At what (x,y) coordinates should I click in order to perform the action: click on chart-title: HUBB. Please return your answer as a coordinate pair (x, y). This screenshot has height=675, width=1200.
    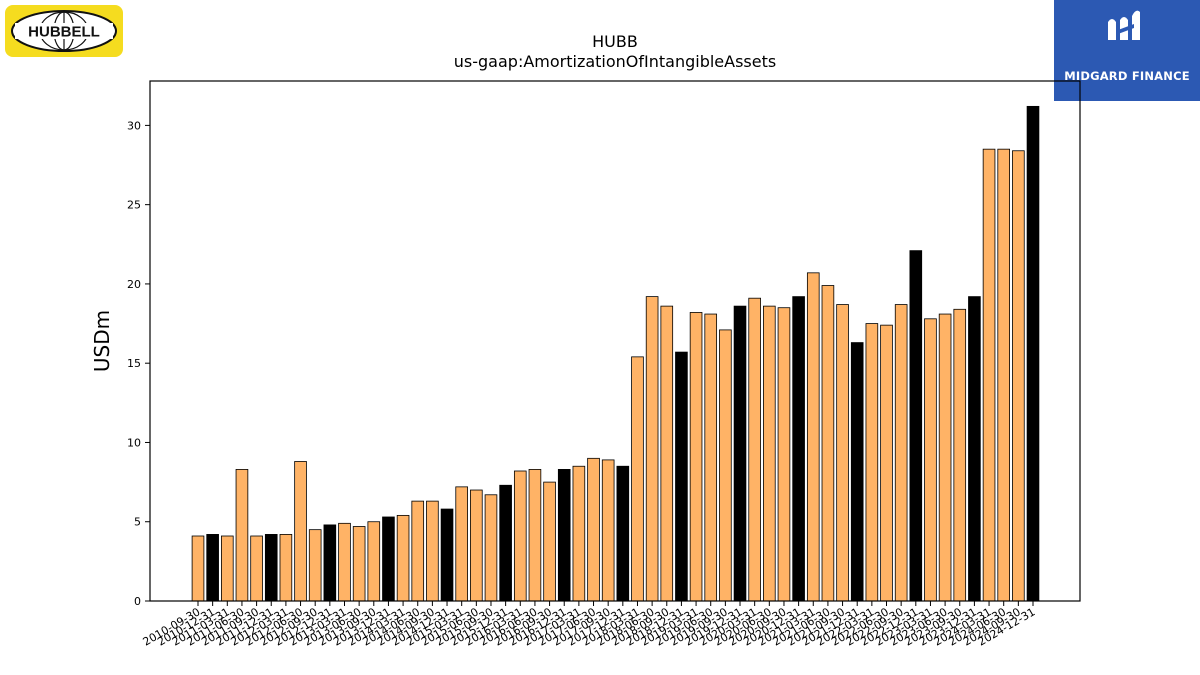
    Looking at the image, I should click on (615, 41).